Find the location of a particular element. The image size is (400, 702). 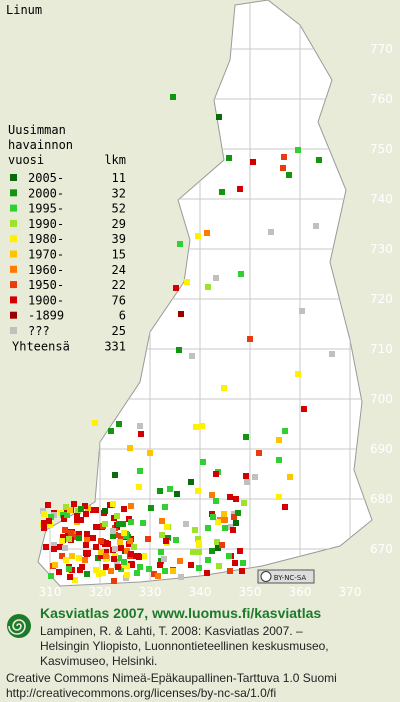

legend-count: 6 is located at coordinates (122, 316).